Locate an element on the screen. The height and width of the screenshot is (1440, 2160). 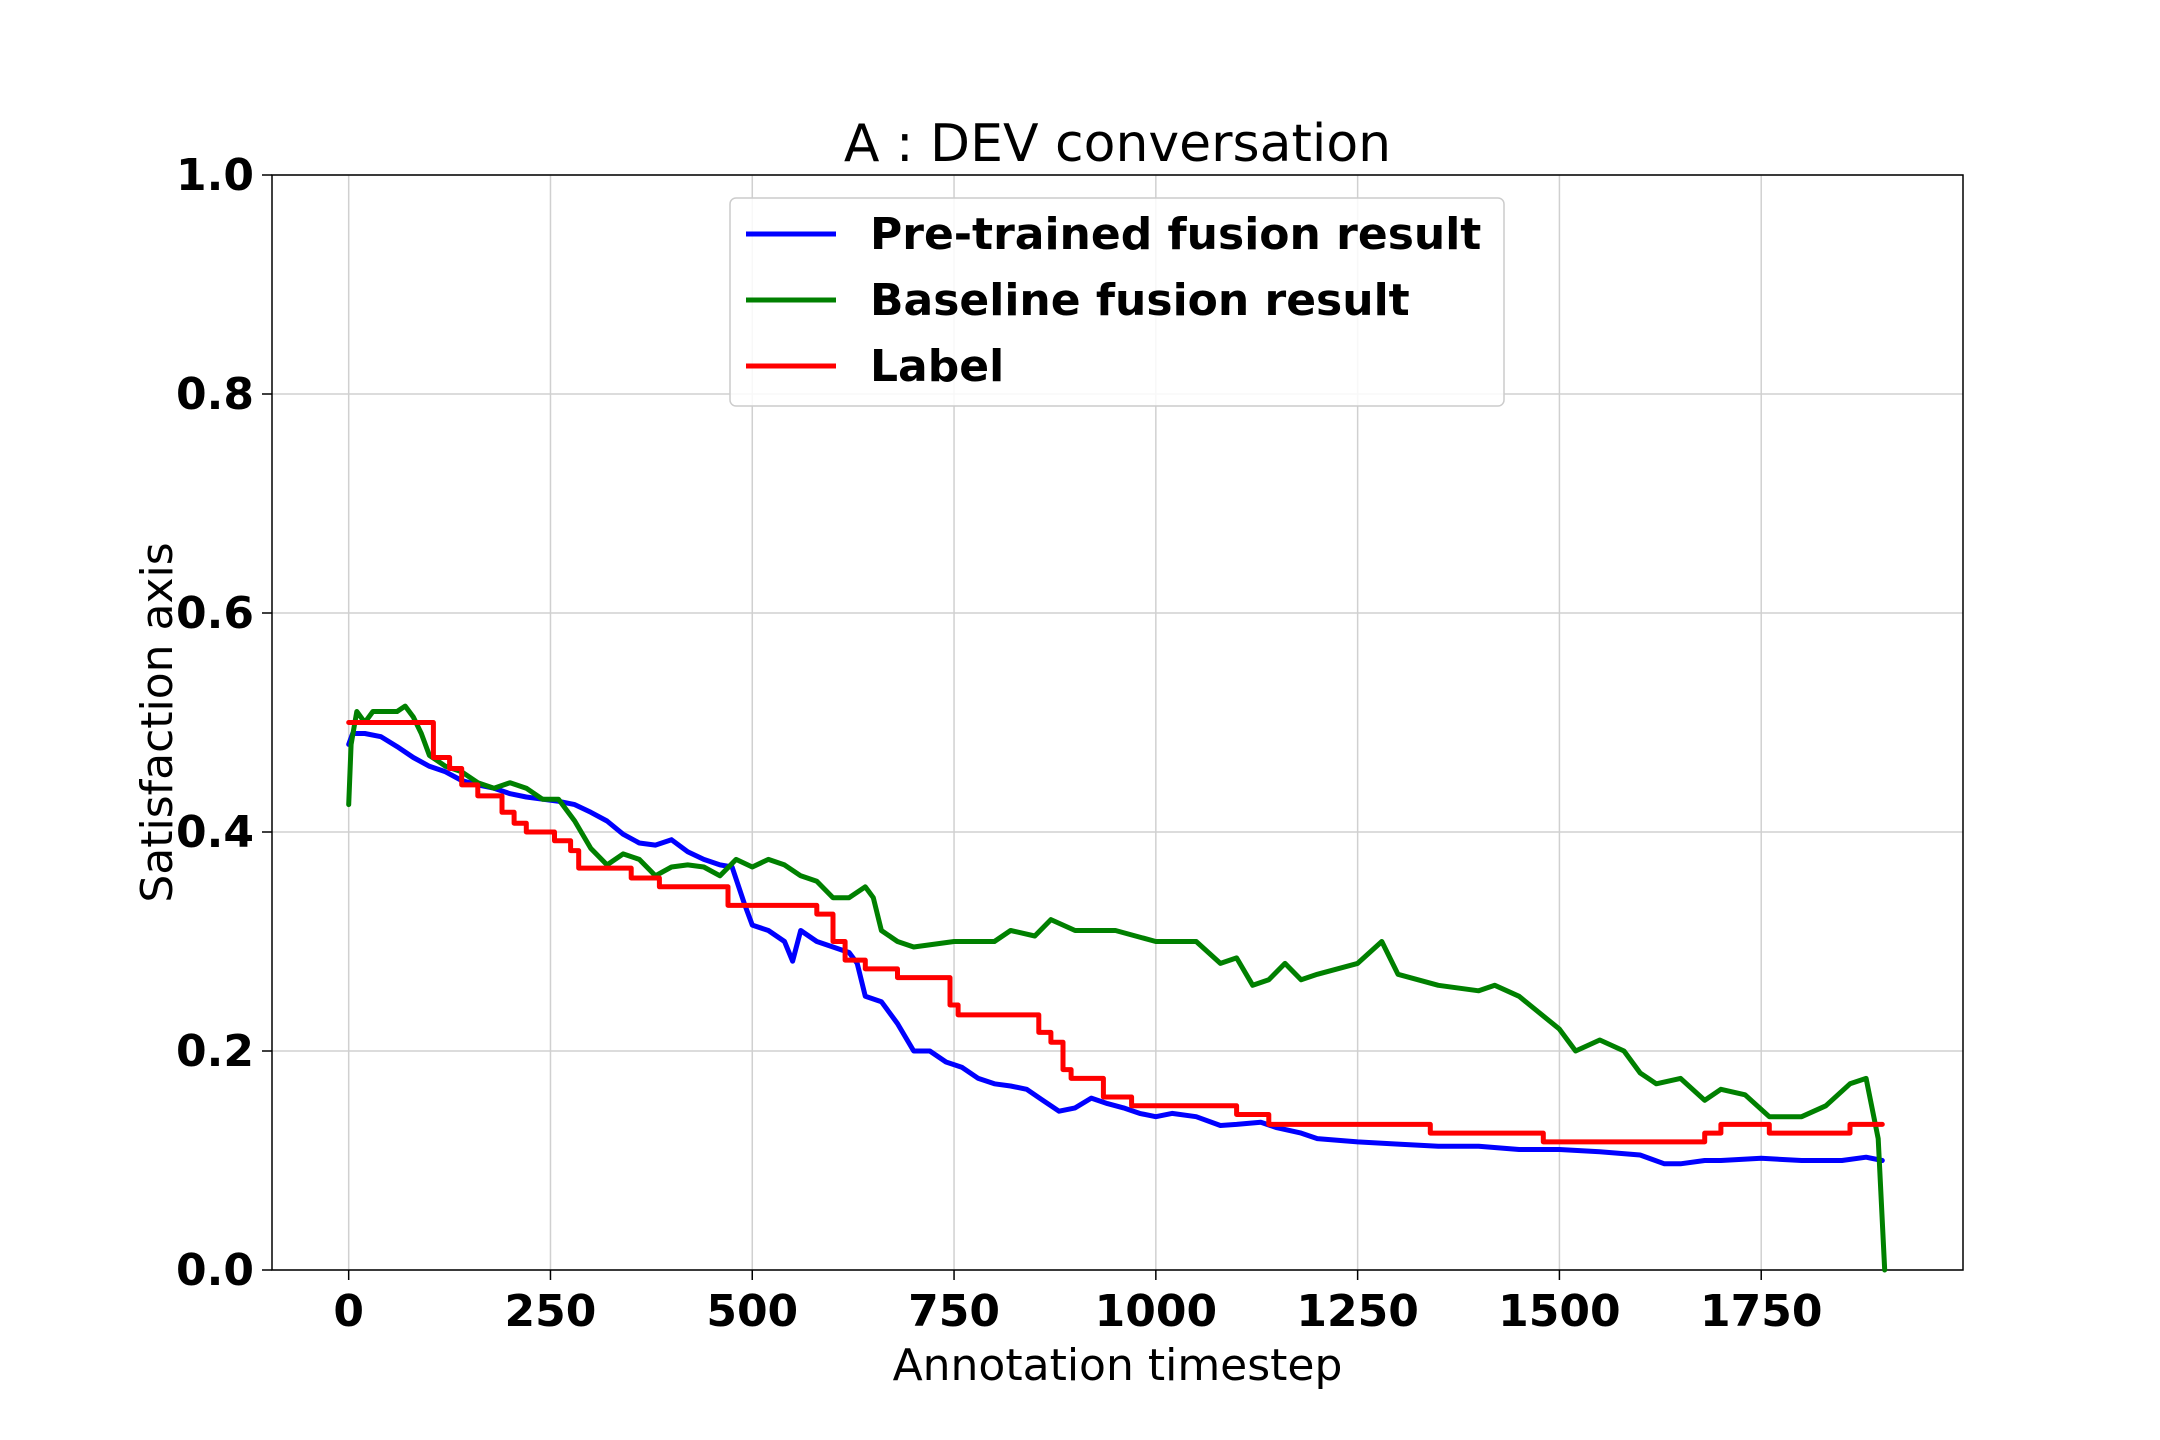
x-axis-label: Annotation timestep is located at coordinates (1118, 1365).